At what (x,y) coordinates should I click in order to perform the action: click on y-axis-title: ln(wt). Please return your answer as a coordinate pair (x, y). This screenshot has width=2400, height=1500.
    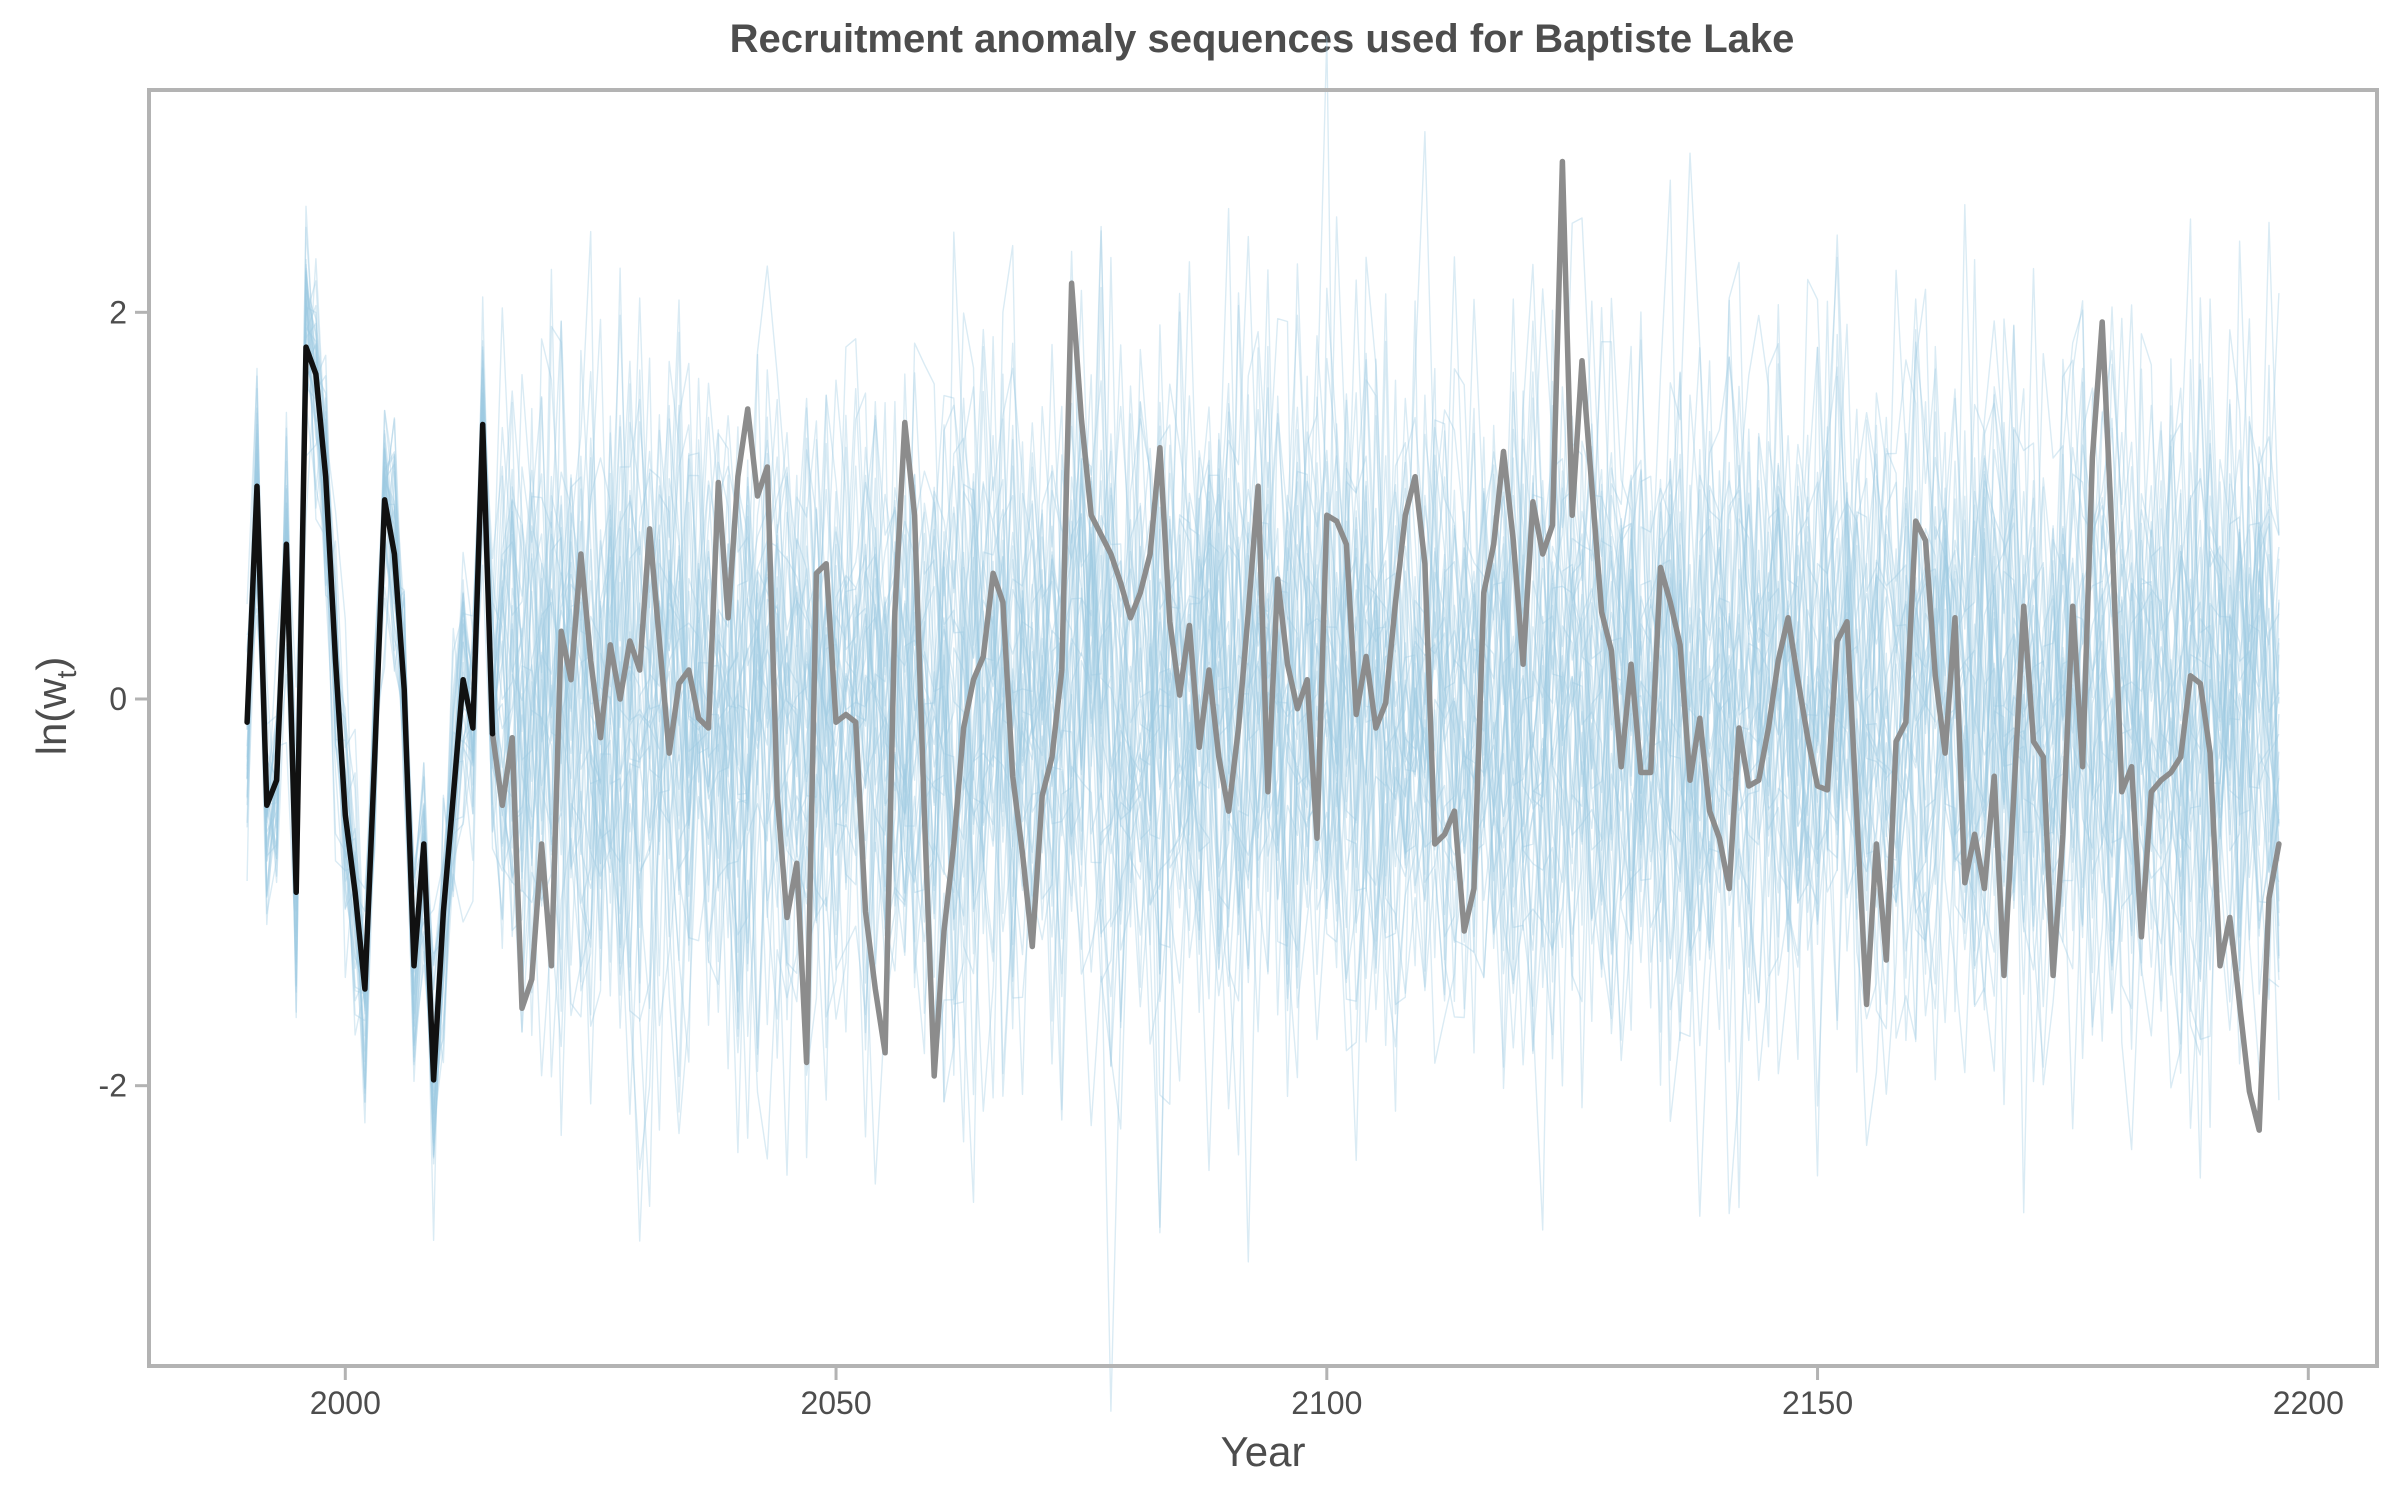
    Looking at the image, I should click on (55, 706).